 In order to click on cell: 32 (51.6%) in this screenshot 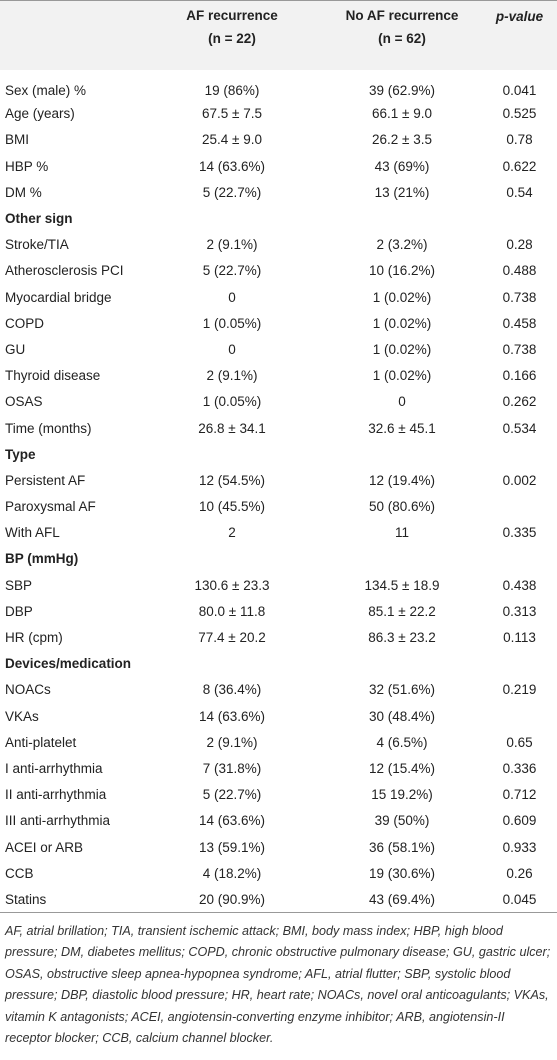, I will do `click(402, 690)`.